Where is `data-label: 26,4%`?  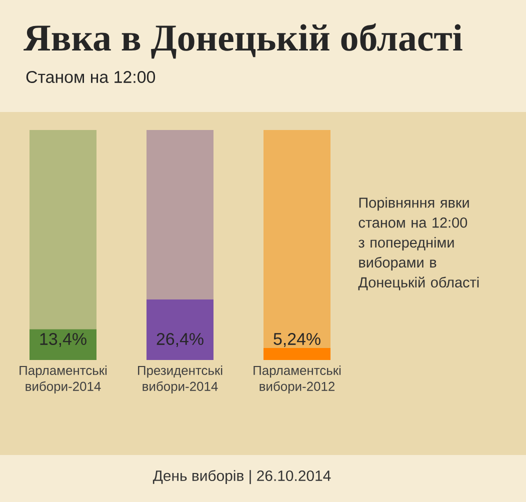 data-label: 26,4% is located at coordinates (180, 340).